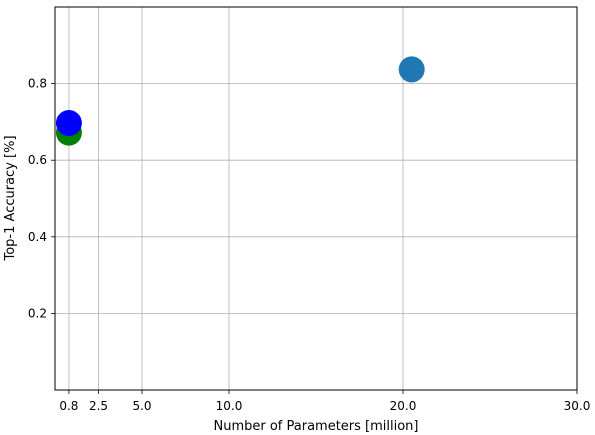 The image size is (595, 435). Describe the element at coordinates (240, 101) in the screenshot. I see `data-points` at that location.